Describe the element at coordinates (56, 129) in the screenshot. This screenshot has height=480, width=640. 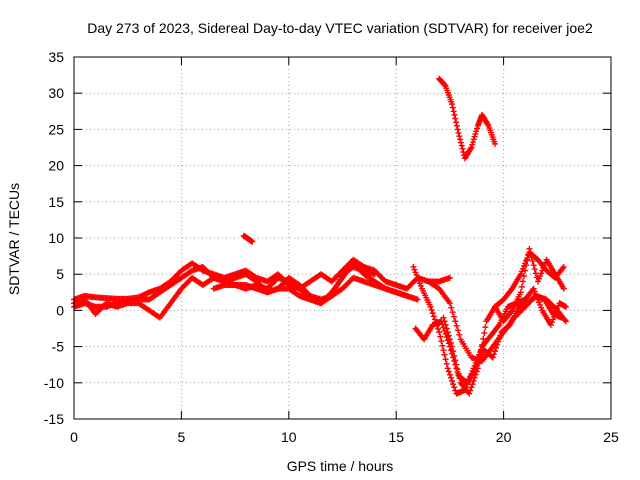
I see `y-tick-label: 25` at that location.